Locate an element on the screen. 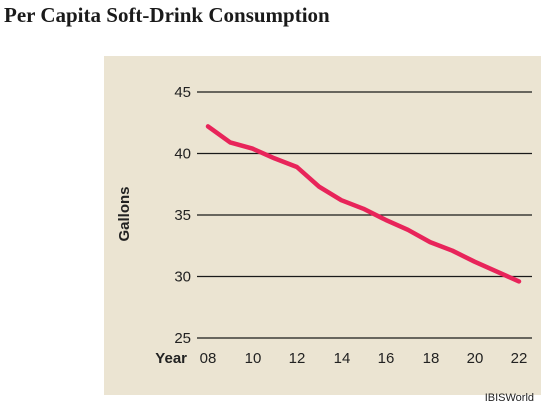 The image size is (545, 413). x-tick-label: 08 is located at coordinates (208, 358).